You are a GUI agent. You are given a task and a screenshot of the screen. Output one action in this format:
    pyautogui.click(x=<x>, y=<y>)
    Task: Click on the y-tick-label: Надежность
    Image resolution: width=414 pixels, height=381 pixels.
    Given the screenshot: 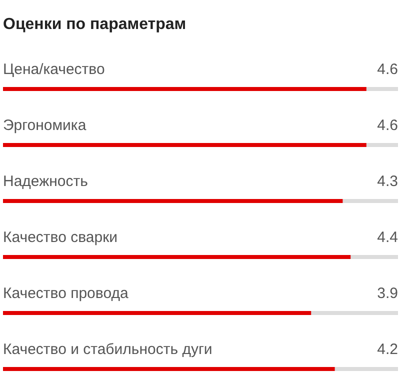 What is the action you would take?
    pyautogui.click(x=45, y=181)
    